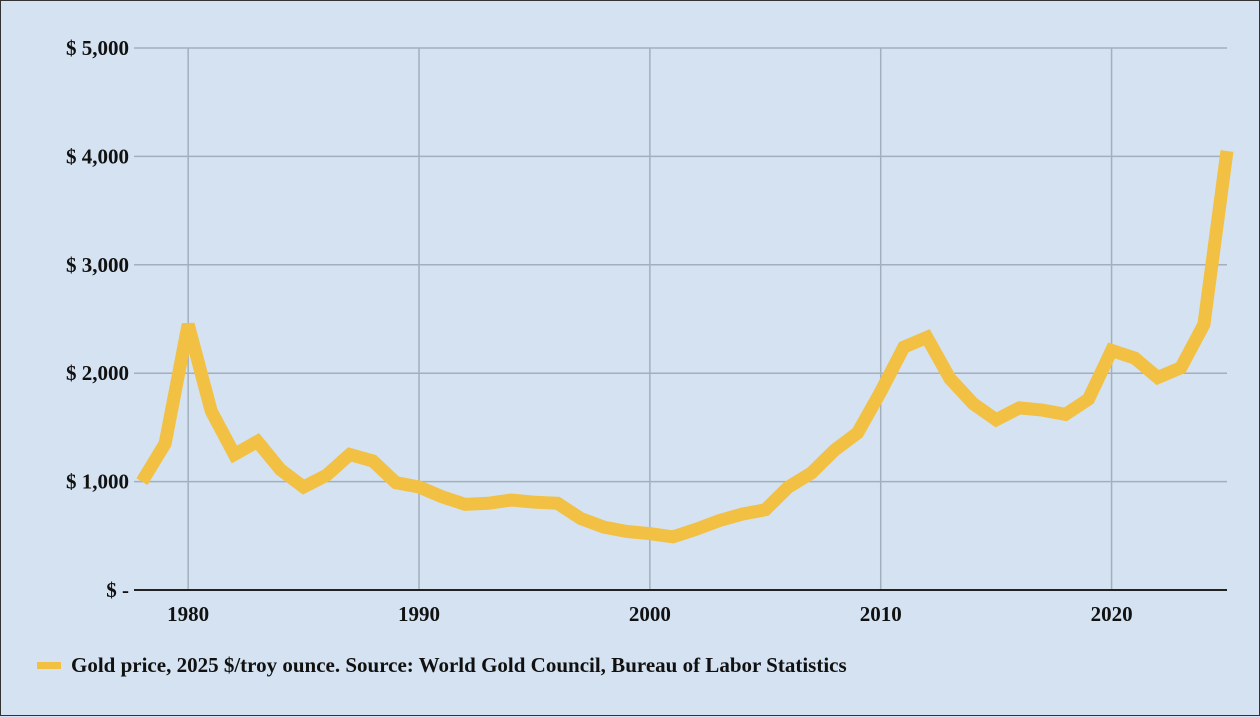 This screenshot has width=1260, height=717. Describe the element at coordinates (97, 482) in the screenshot. I see `y-tick-label: $ 1,000` at that location.